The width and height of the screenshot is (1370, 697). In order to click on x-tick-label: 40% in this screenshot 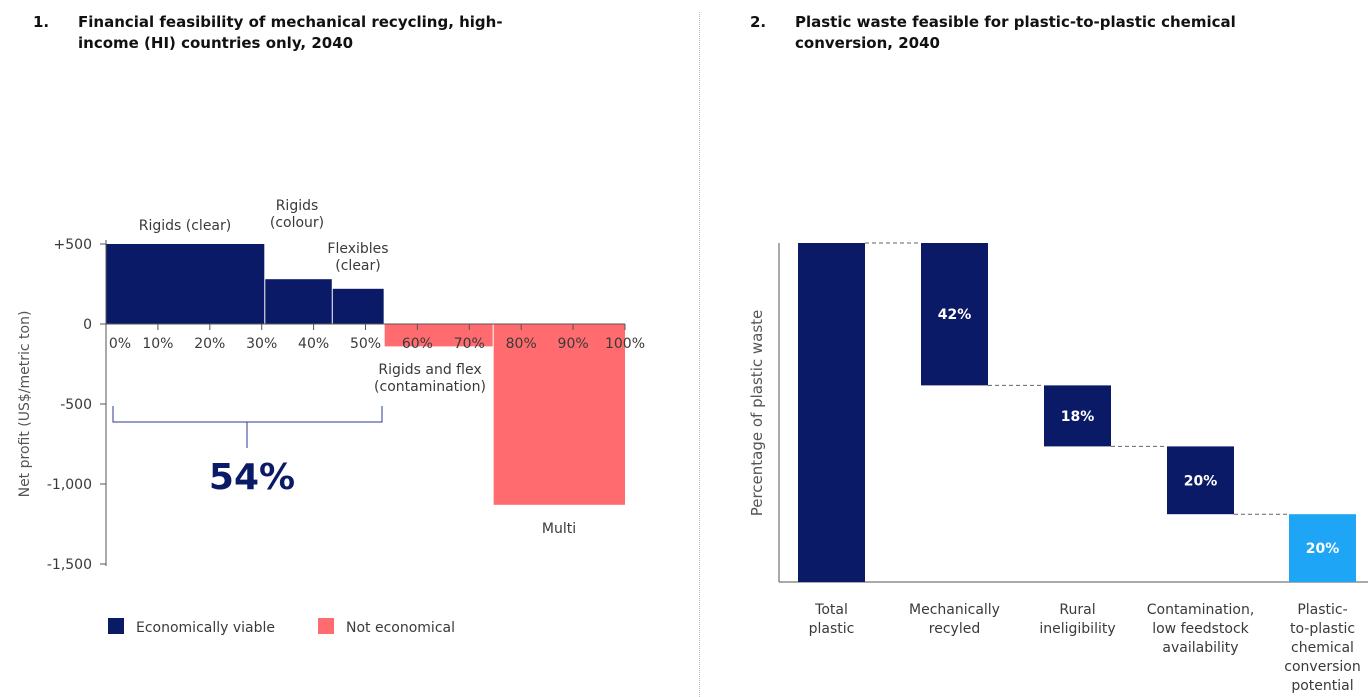, I will do `click(313, 344)`.